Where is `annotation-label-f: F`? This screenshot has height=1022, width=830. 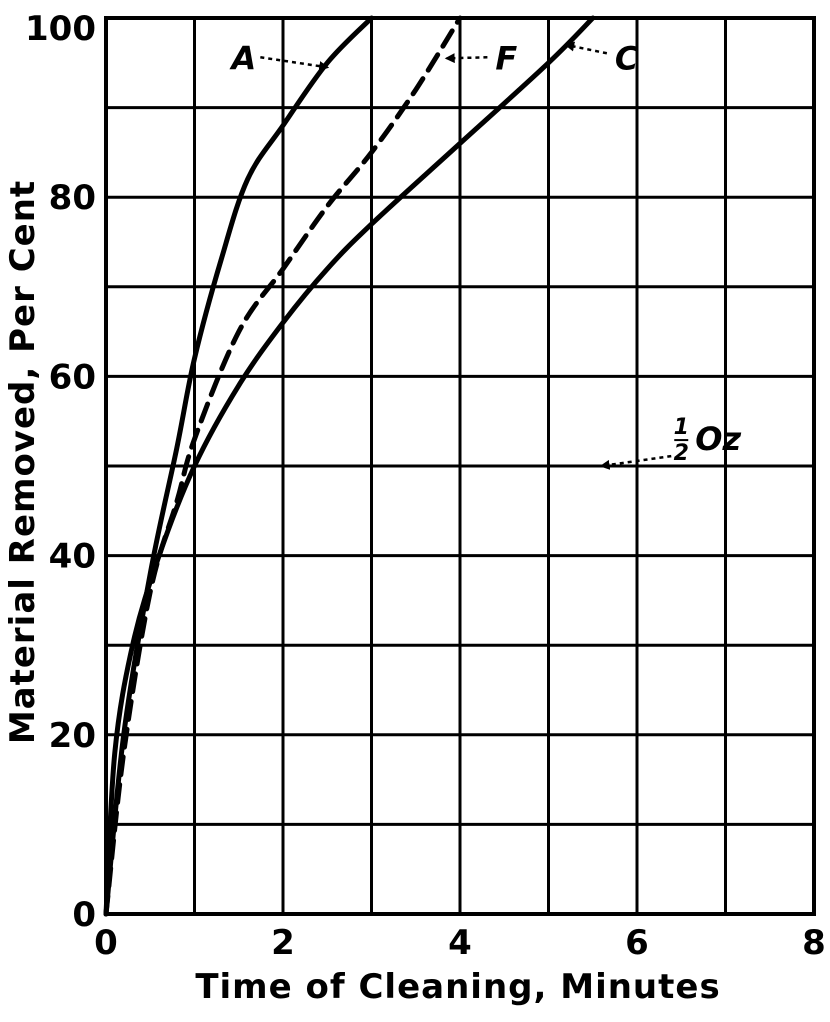 annotation-label-f: F is located at coordinates (506, 58).